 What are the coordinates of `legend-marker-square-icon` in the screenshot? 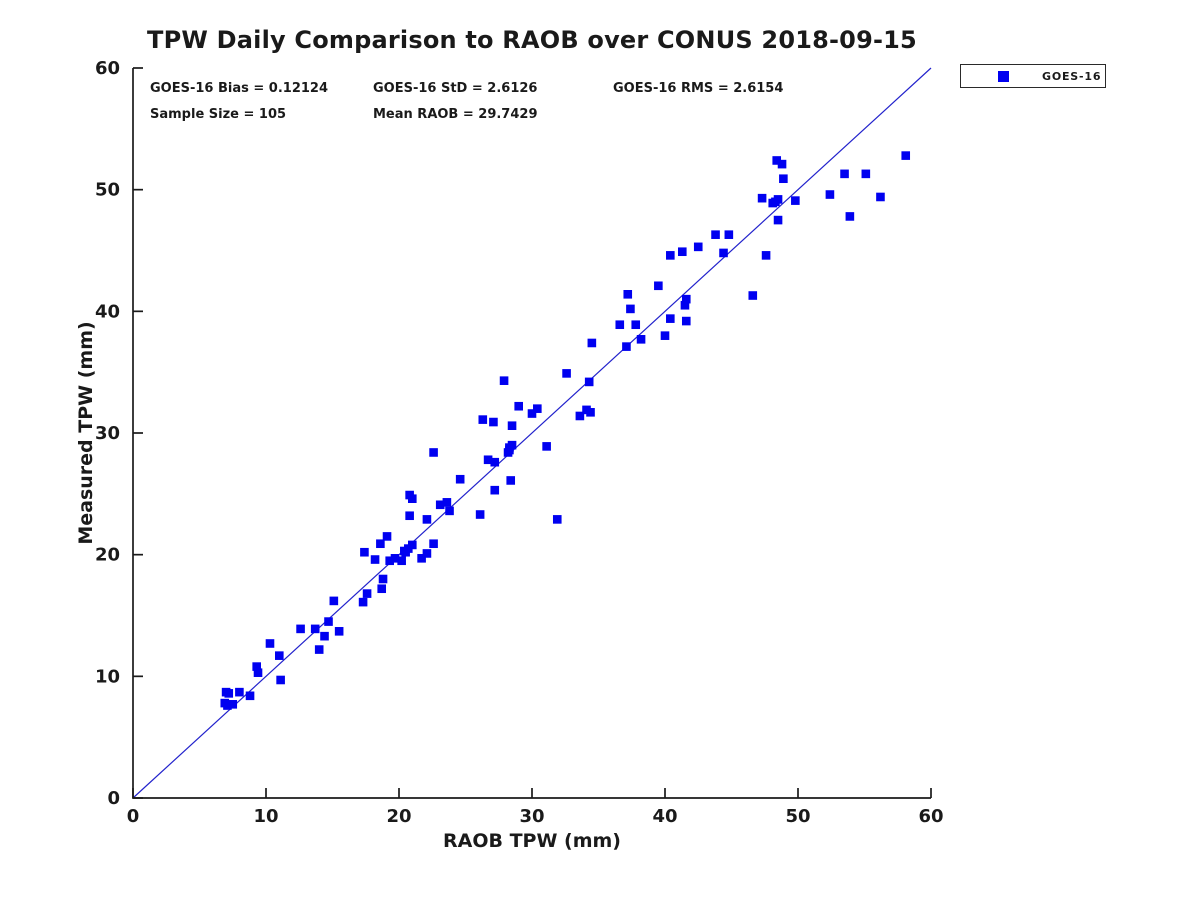 It's located at (1003, 76).